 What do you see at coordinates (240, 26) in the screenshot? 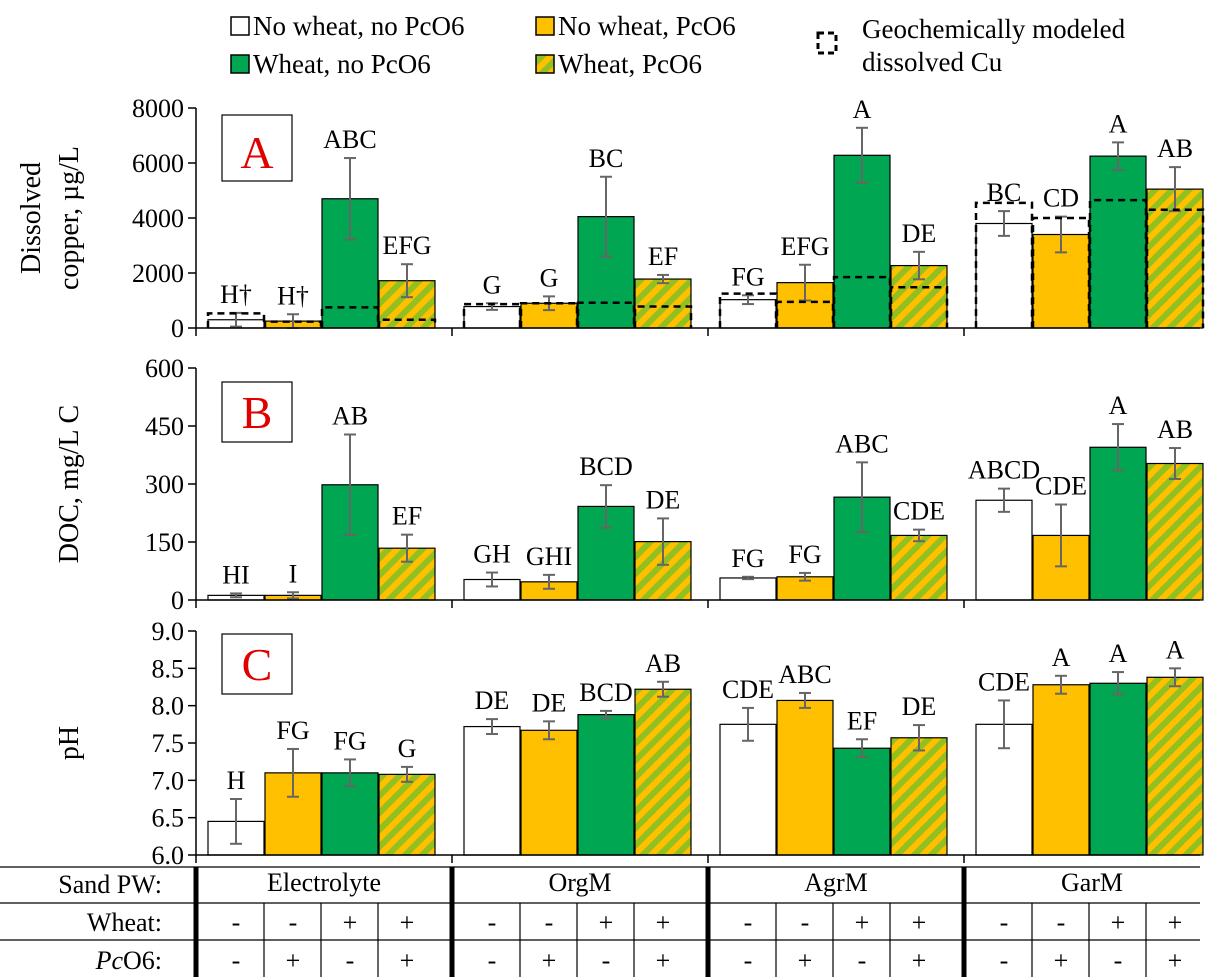
I see `legend-swatch-white` at bounding box center [240, 26].